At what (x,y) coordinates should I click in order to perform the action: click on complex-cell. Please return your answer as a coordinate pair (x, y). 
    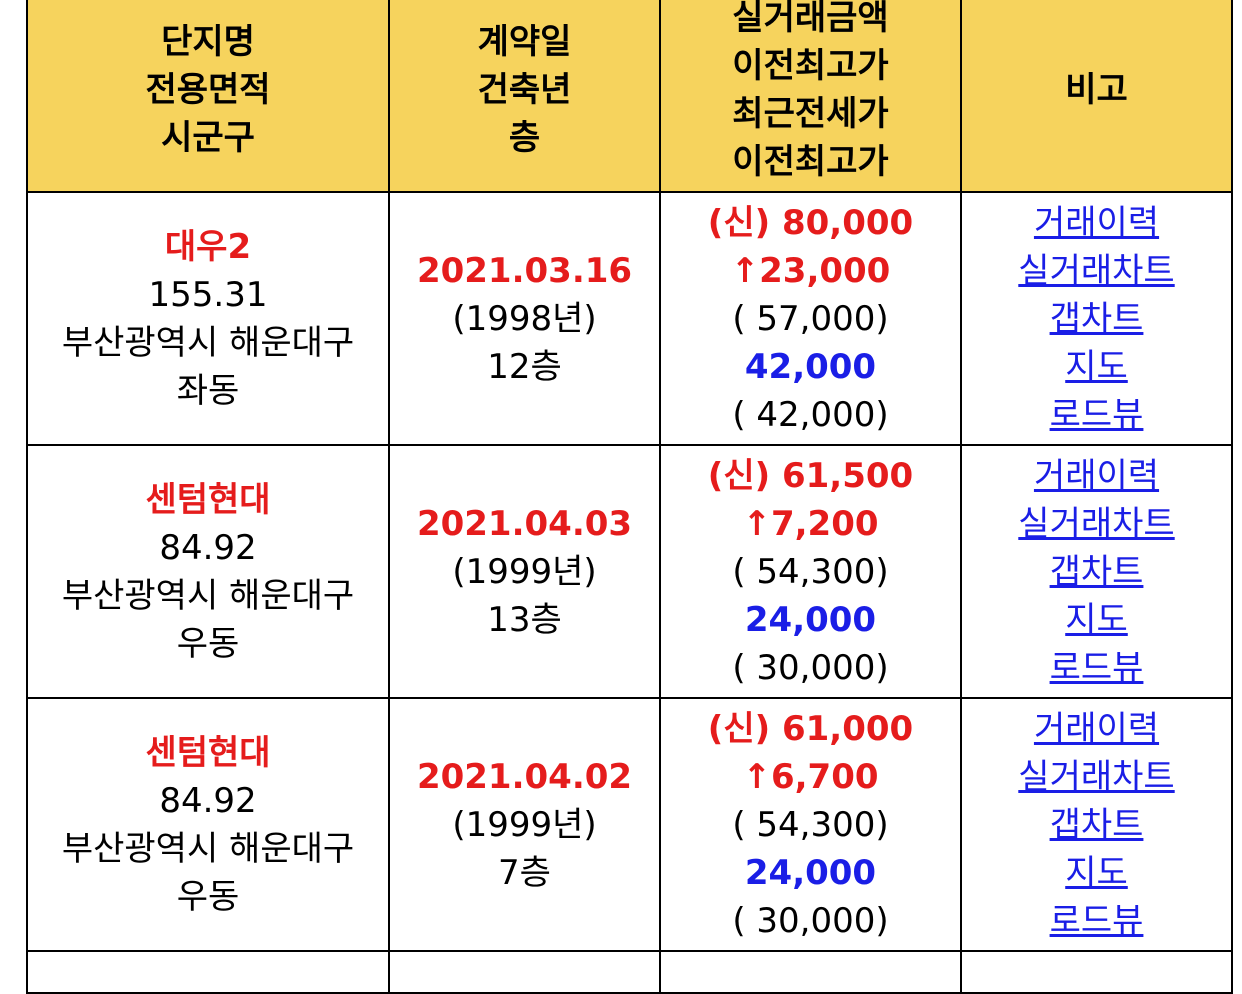
    Looking at the image, I should click on (208, 972).